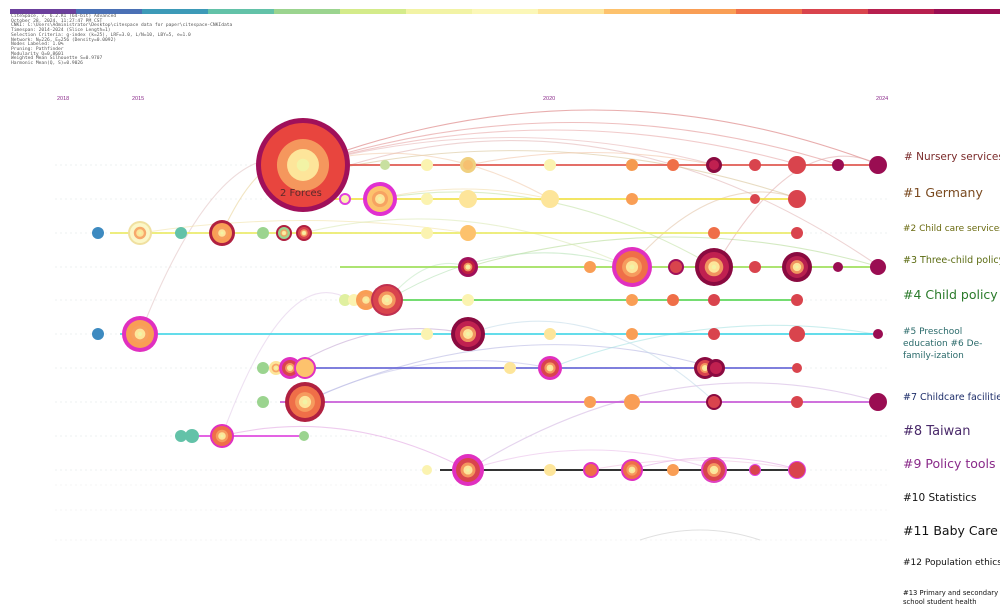 The height and width of the screenshot is (609, 1000). Describe the element at coordinates (943, 192) in the screenshot. I see `cluster-label-1: #1 Germany` at that location.